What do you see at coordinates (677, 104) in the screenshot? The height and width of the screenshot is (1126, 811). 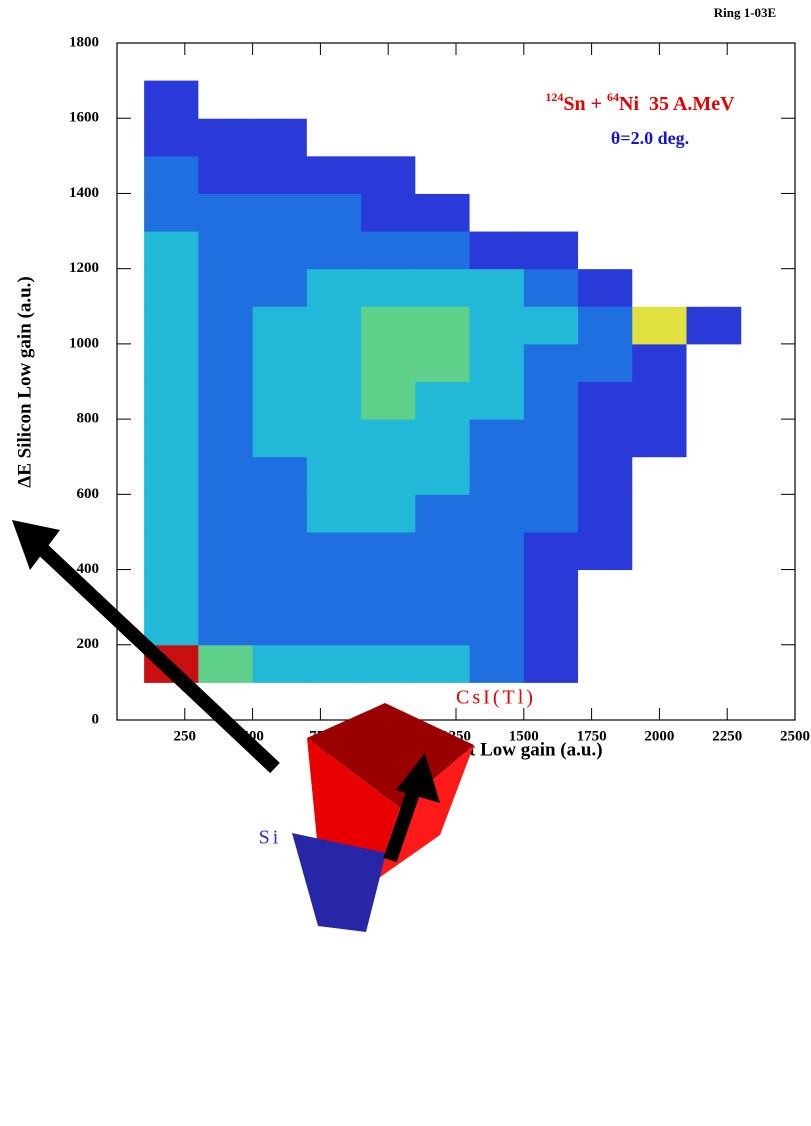 I see `text: Ni 35 A.MeV` at bounding box center [677, 104].